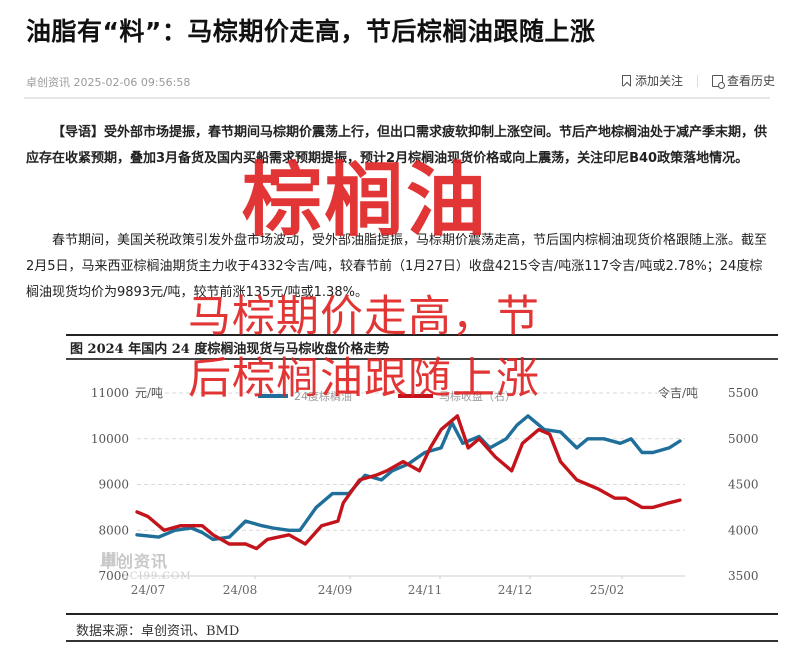 The image size is (789, 668). What do you see at coordinates (743, 439) in the screenshot?
I see `svg-text: 5000` at bounding box center [743, 439].